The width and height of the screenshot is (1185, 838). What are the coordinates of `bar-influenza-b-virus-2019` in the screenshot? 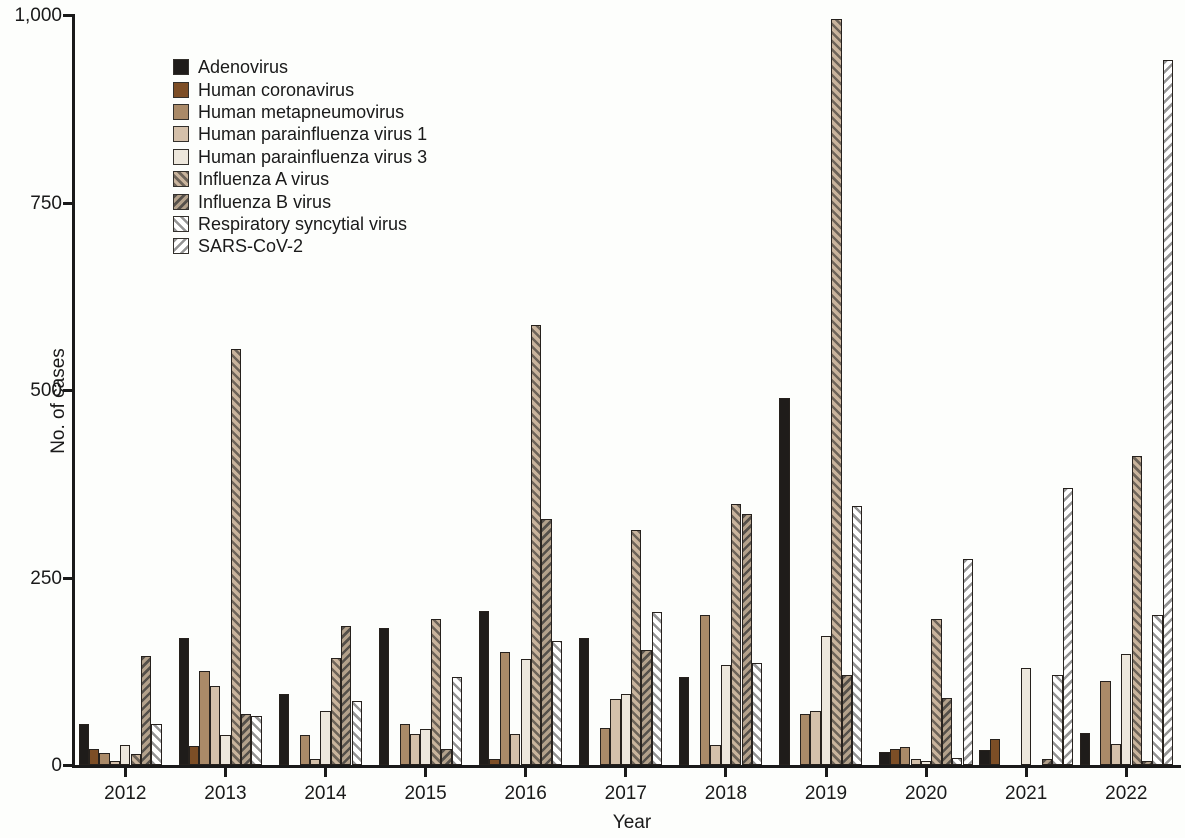 It's located at (846, 720).